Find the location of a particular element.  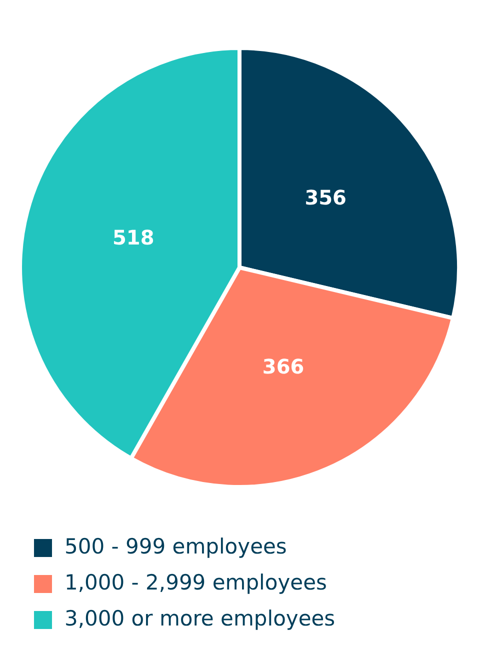

legend-label: 3,000 or more employees is located at coordinates (200, 618).